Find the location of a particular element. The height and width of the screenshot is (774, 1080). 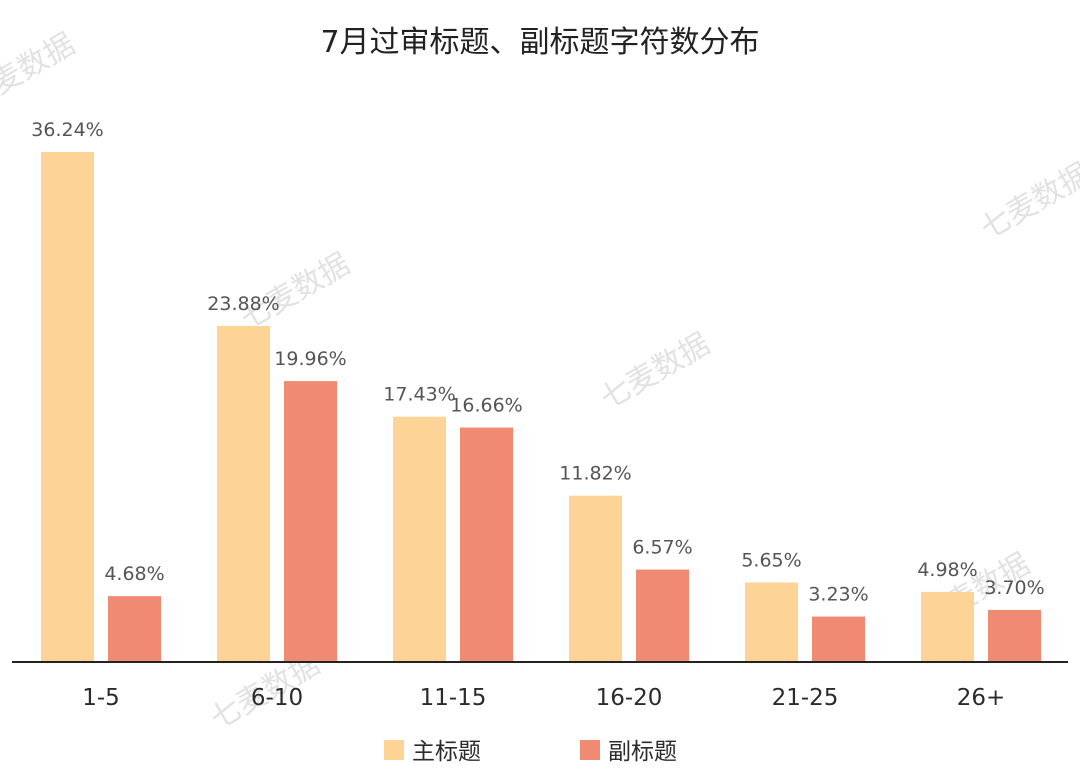

x-tick-label: 26+ is located at coordinates (981, 698).